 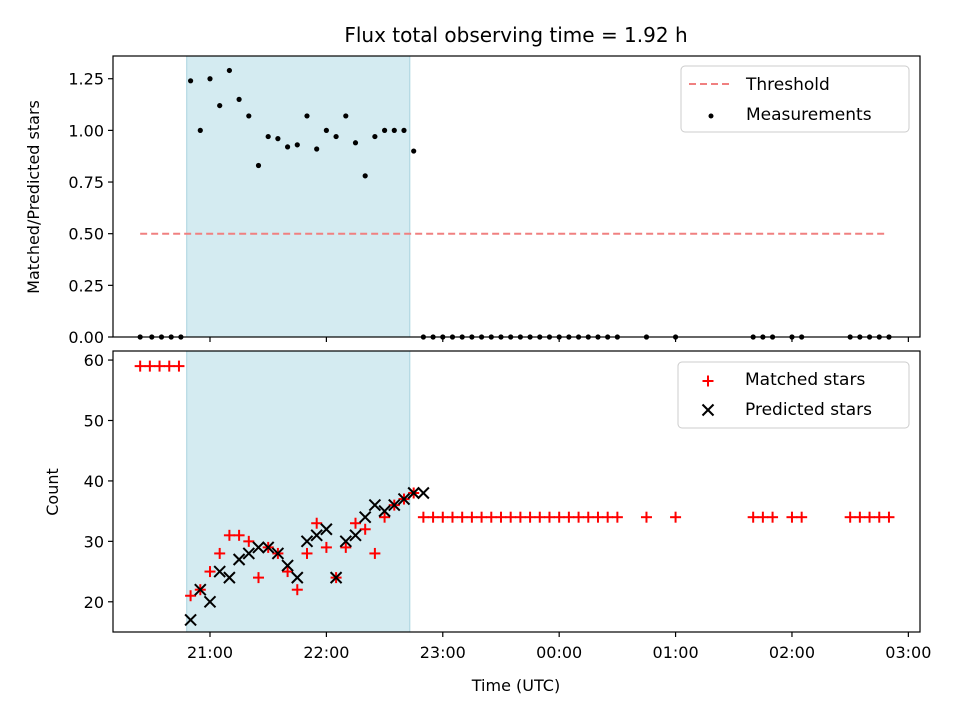 What do you see at coordinates (787, 85) in the screenshot?
I see `threshold-legend-label: Threshold` at bounding box center [787, 85].